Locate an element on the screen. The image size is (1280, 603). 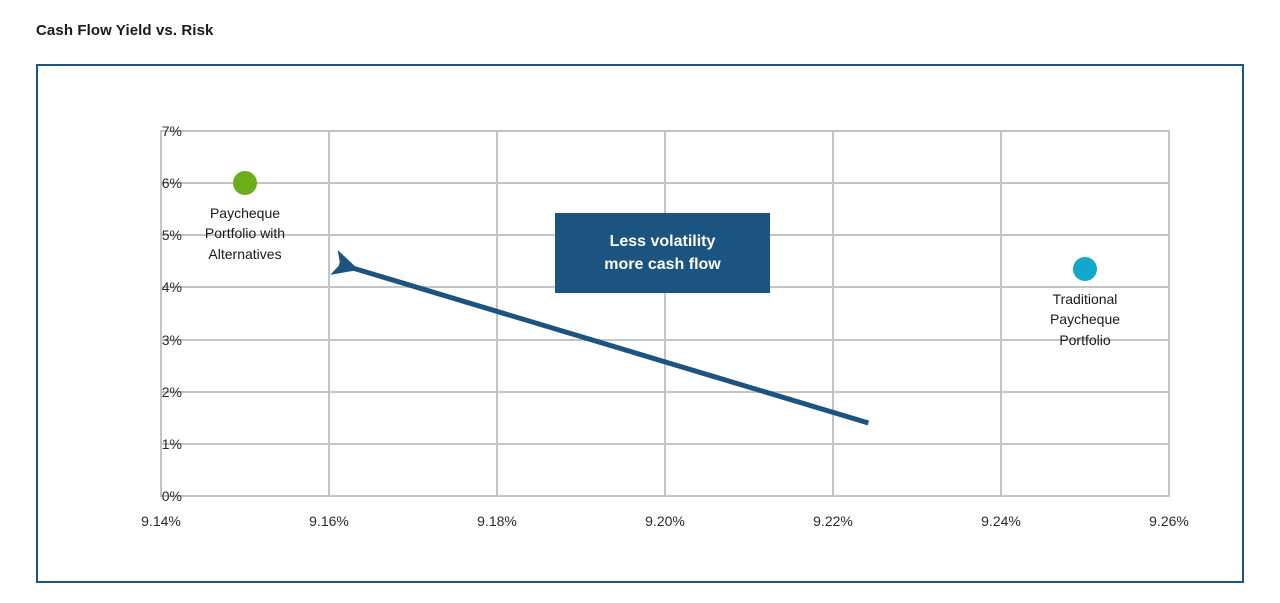
x-axis-tick-label: 9.26% is located at coordinates (1169, 521).